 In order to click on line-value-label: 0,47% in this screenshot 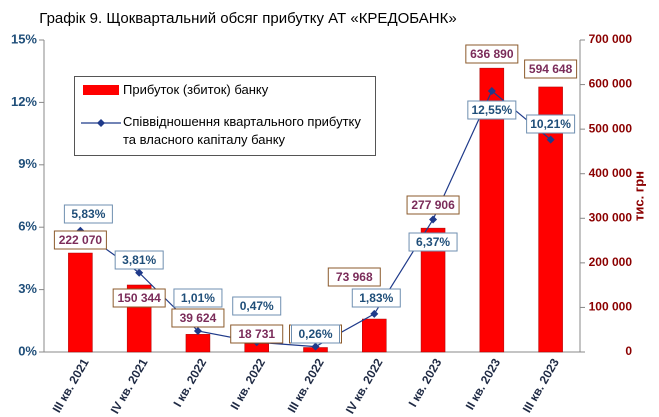, I will do `click(257, 306)`.